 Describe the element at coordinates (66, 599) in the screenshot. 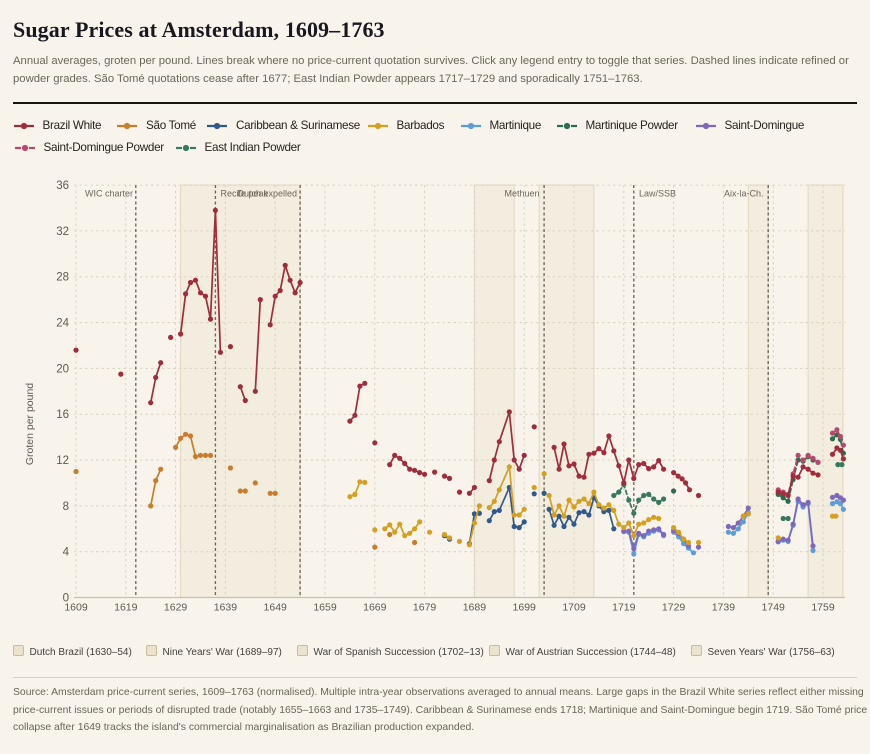

I see `svg-text: 0` at that location.